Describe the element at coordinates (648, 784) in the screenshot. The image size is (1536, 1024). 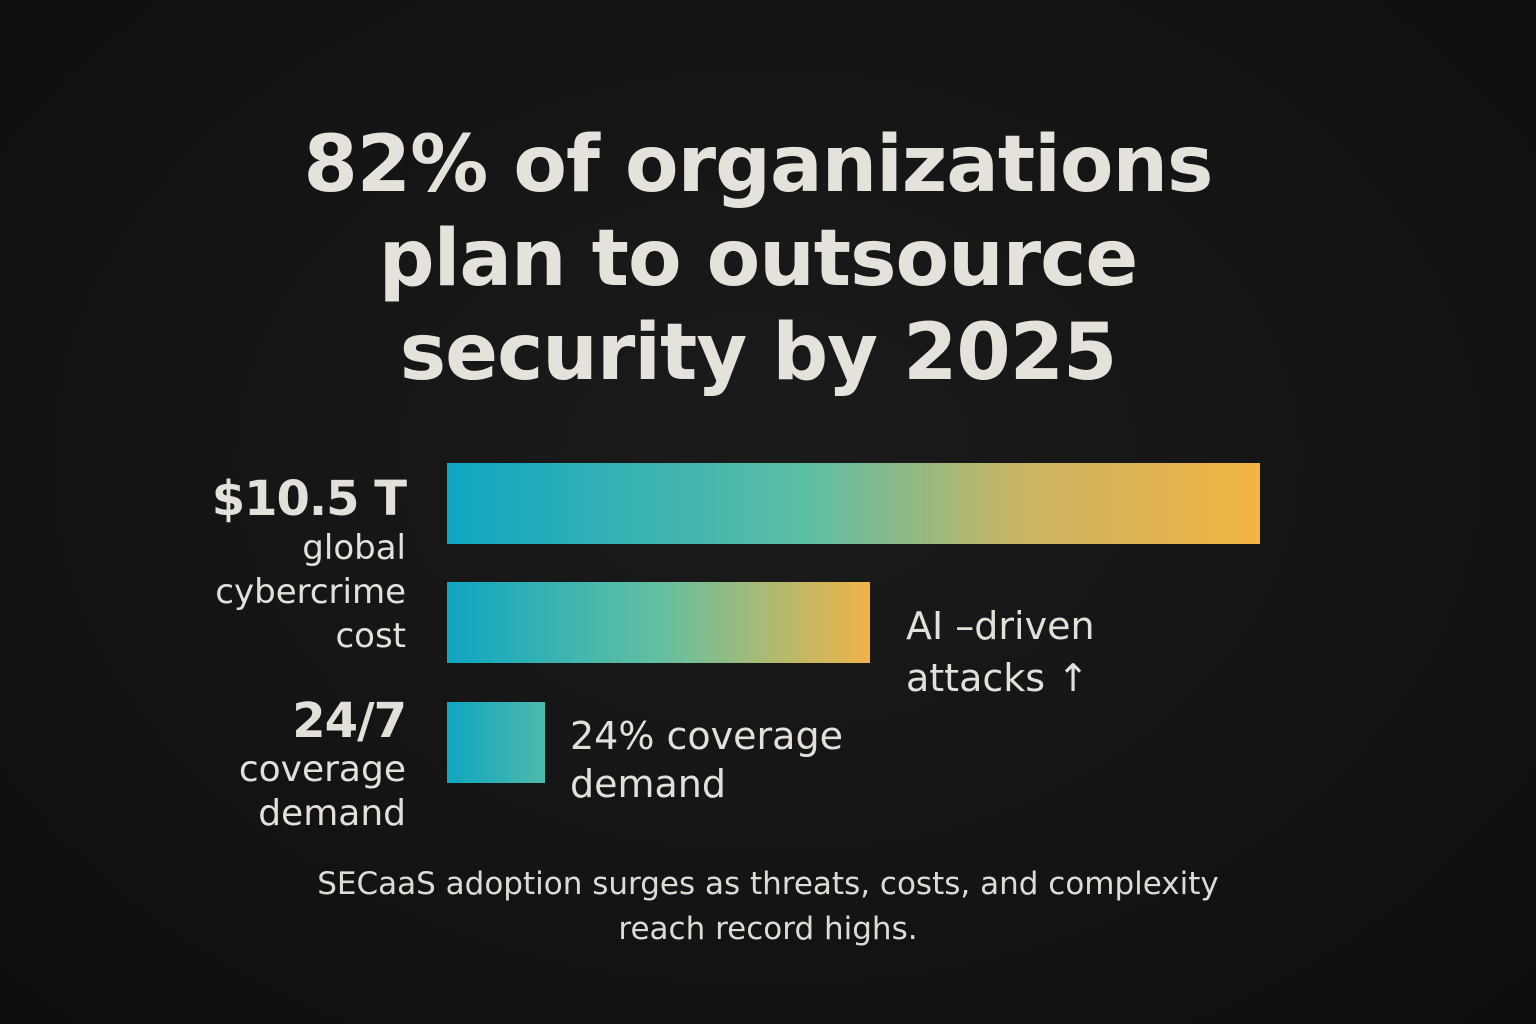
I see `coverage-note-line-2: demand` at that location.